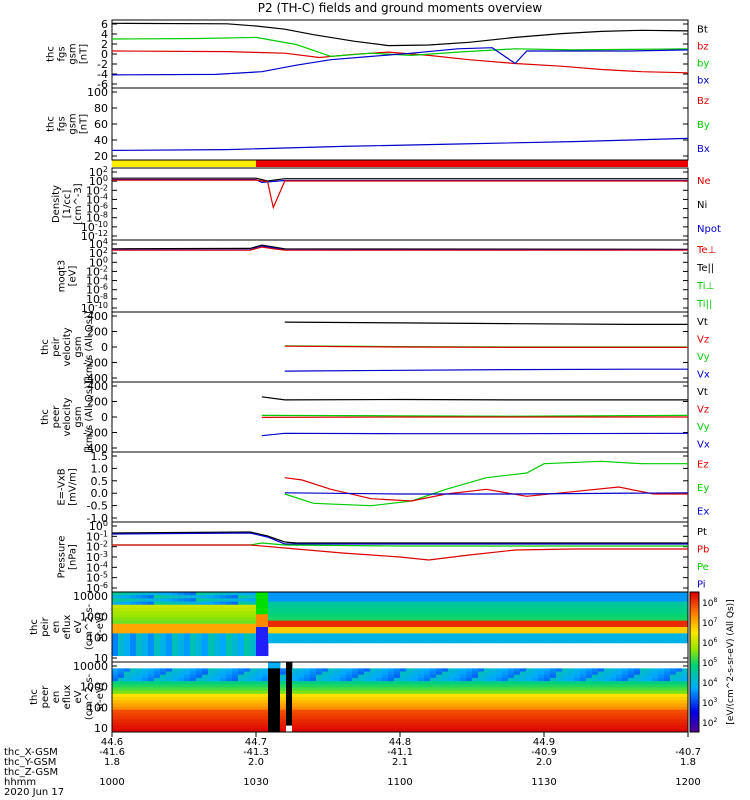 The image size is (750, 800). What do you see at coordinates (112, 742) in the screenshot?
I see `x-tick-label: 44.6` at bounding box center [112, 742].